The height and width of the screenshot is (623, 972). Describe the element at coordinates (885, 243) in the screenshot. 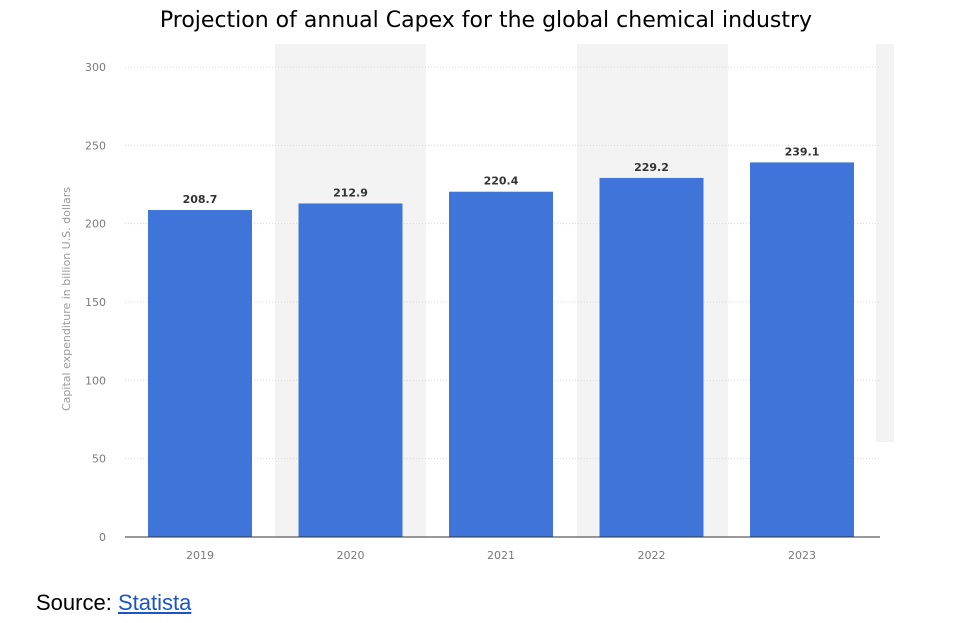

I see `edge-band` at that location.